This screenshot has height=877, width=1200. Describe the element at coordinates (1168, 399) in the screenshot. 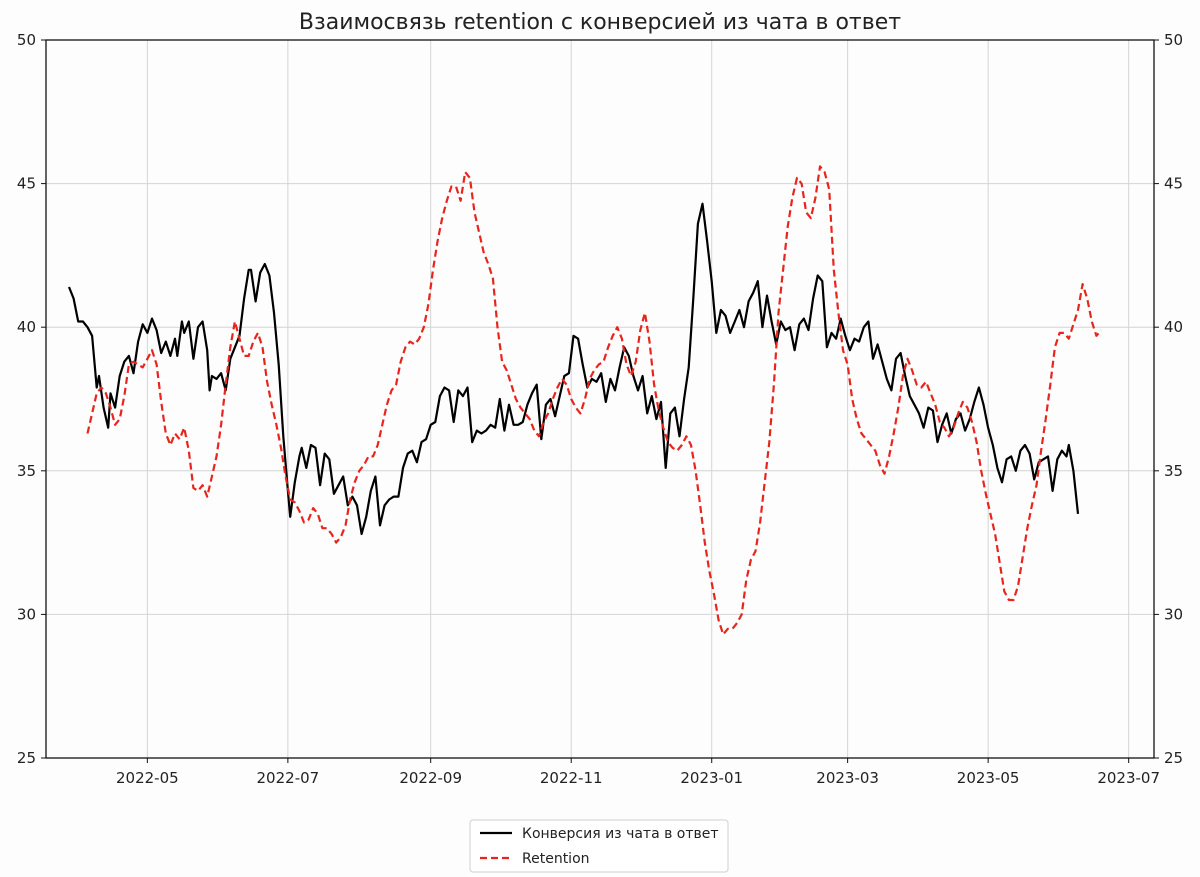

I see `y-axis-right: 25 30 35 40 45 50` at that location.